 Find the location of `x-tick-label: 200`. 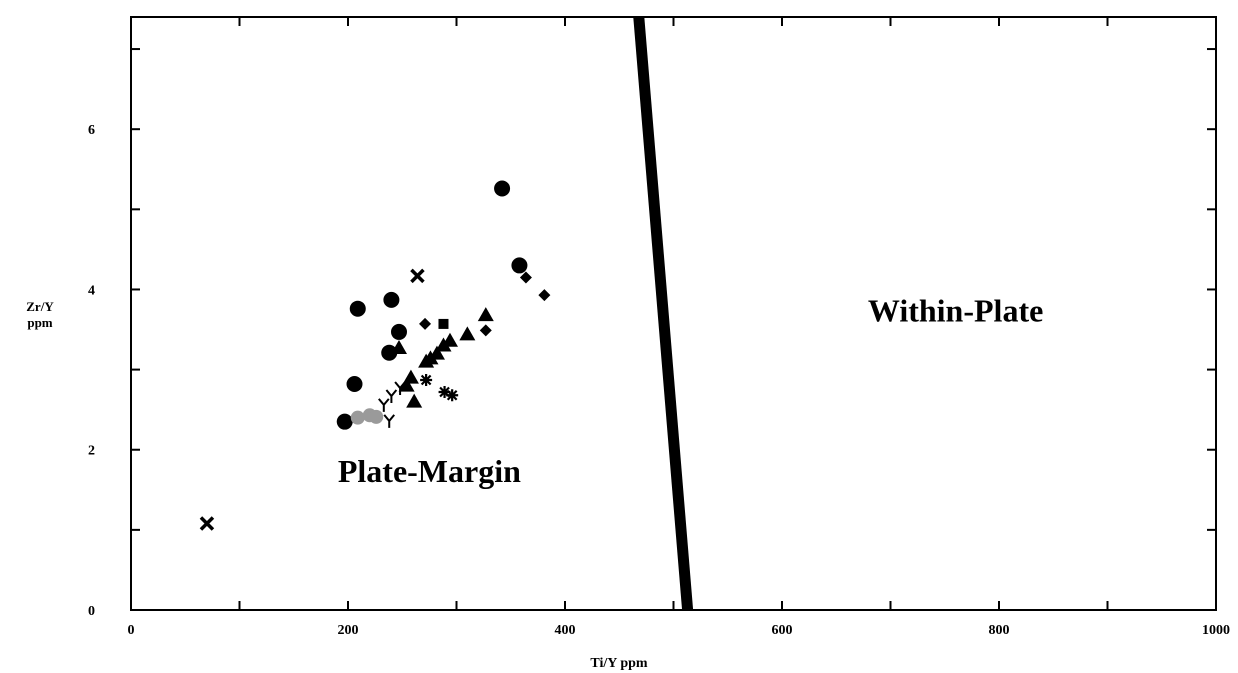

x-tick-label: 200 is located at coordinates (348, 630).